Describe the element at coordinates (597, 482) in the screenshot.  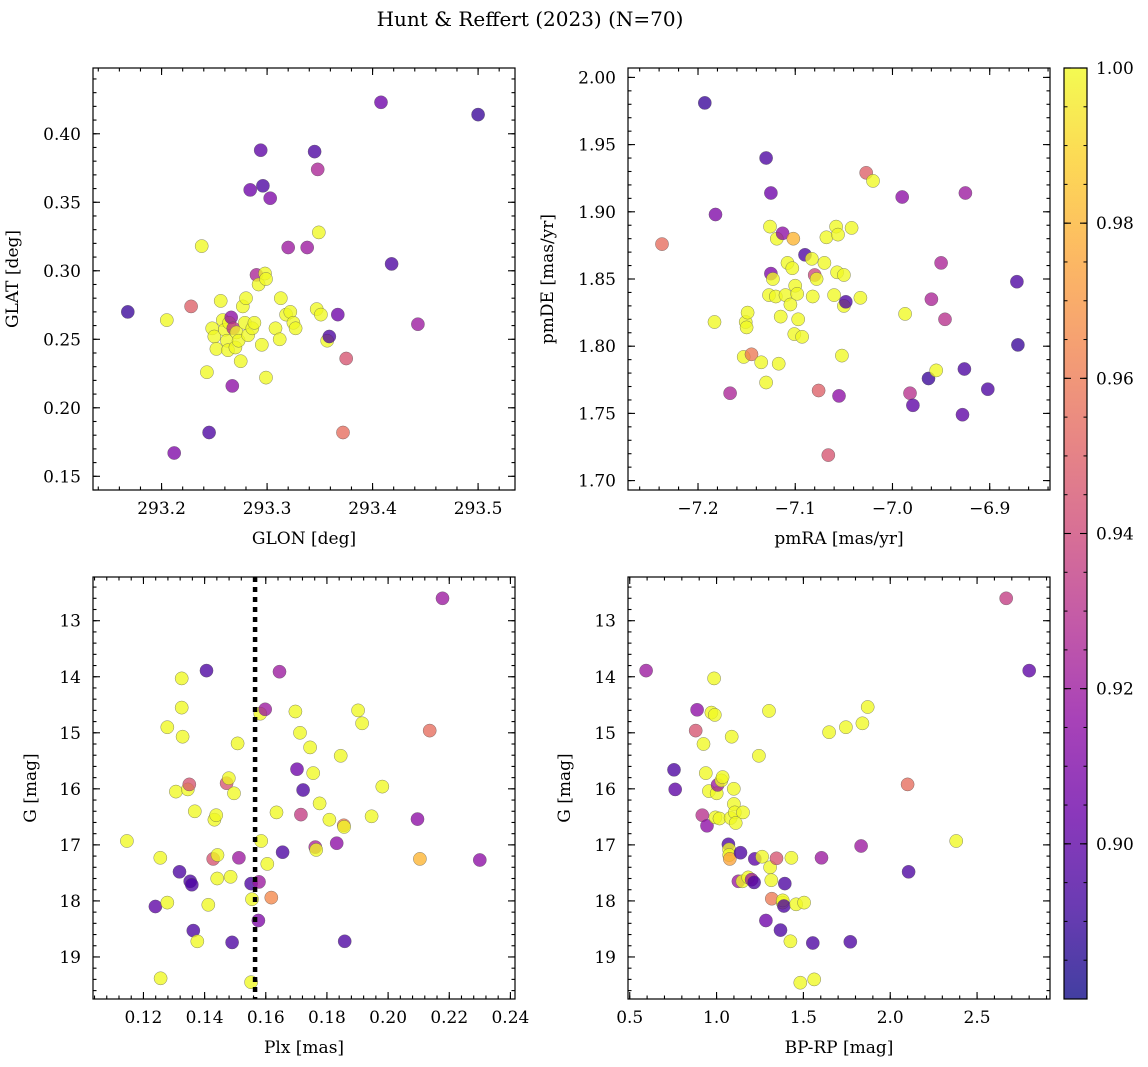
I see `y-tick-label: 1.70` at that location.